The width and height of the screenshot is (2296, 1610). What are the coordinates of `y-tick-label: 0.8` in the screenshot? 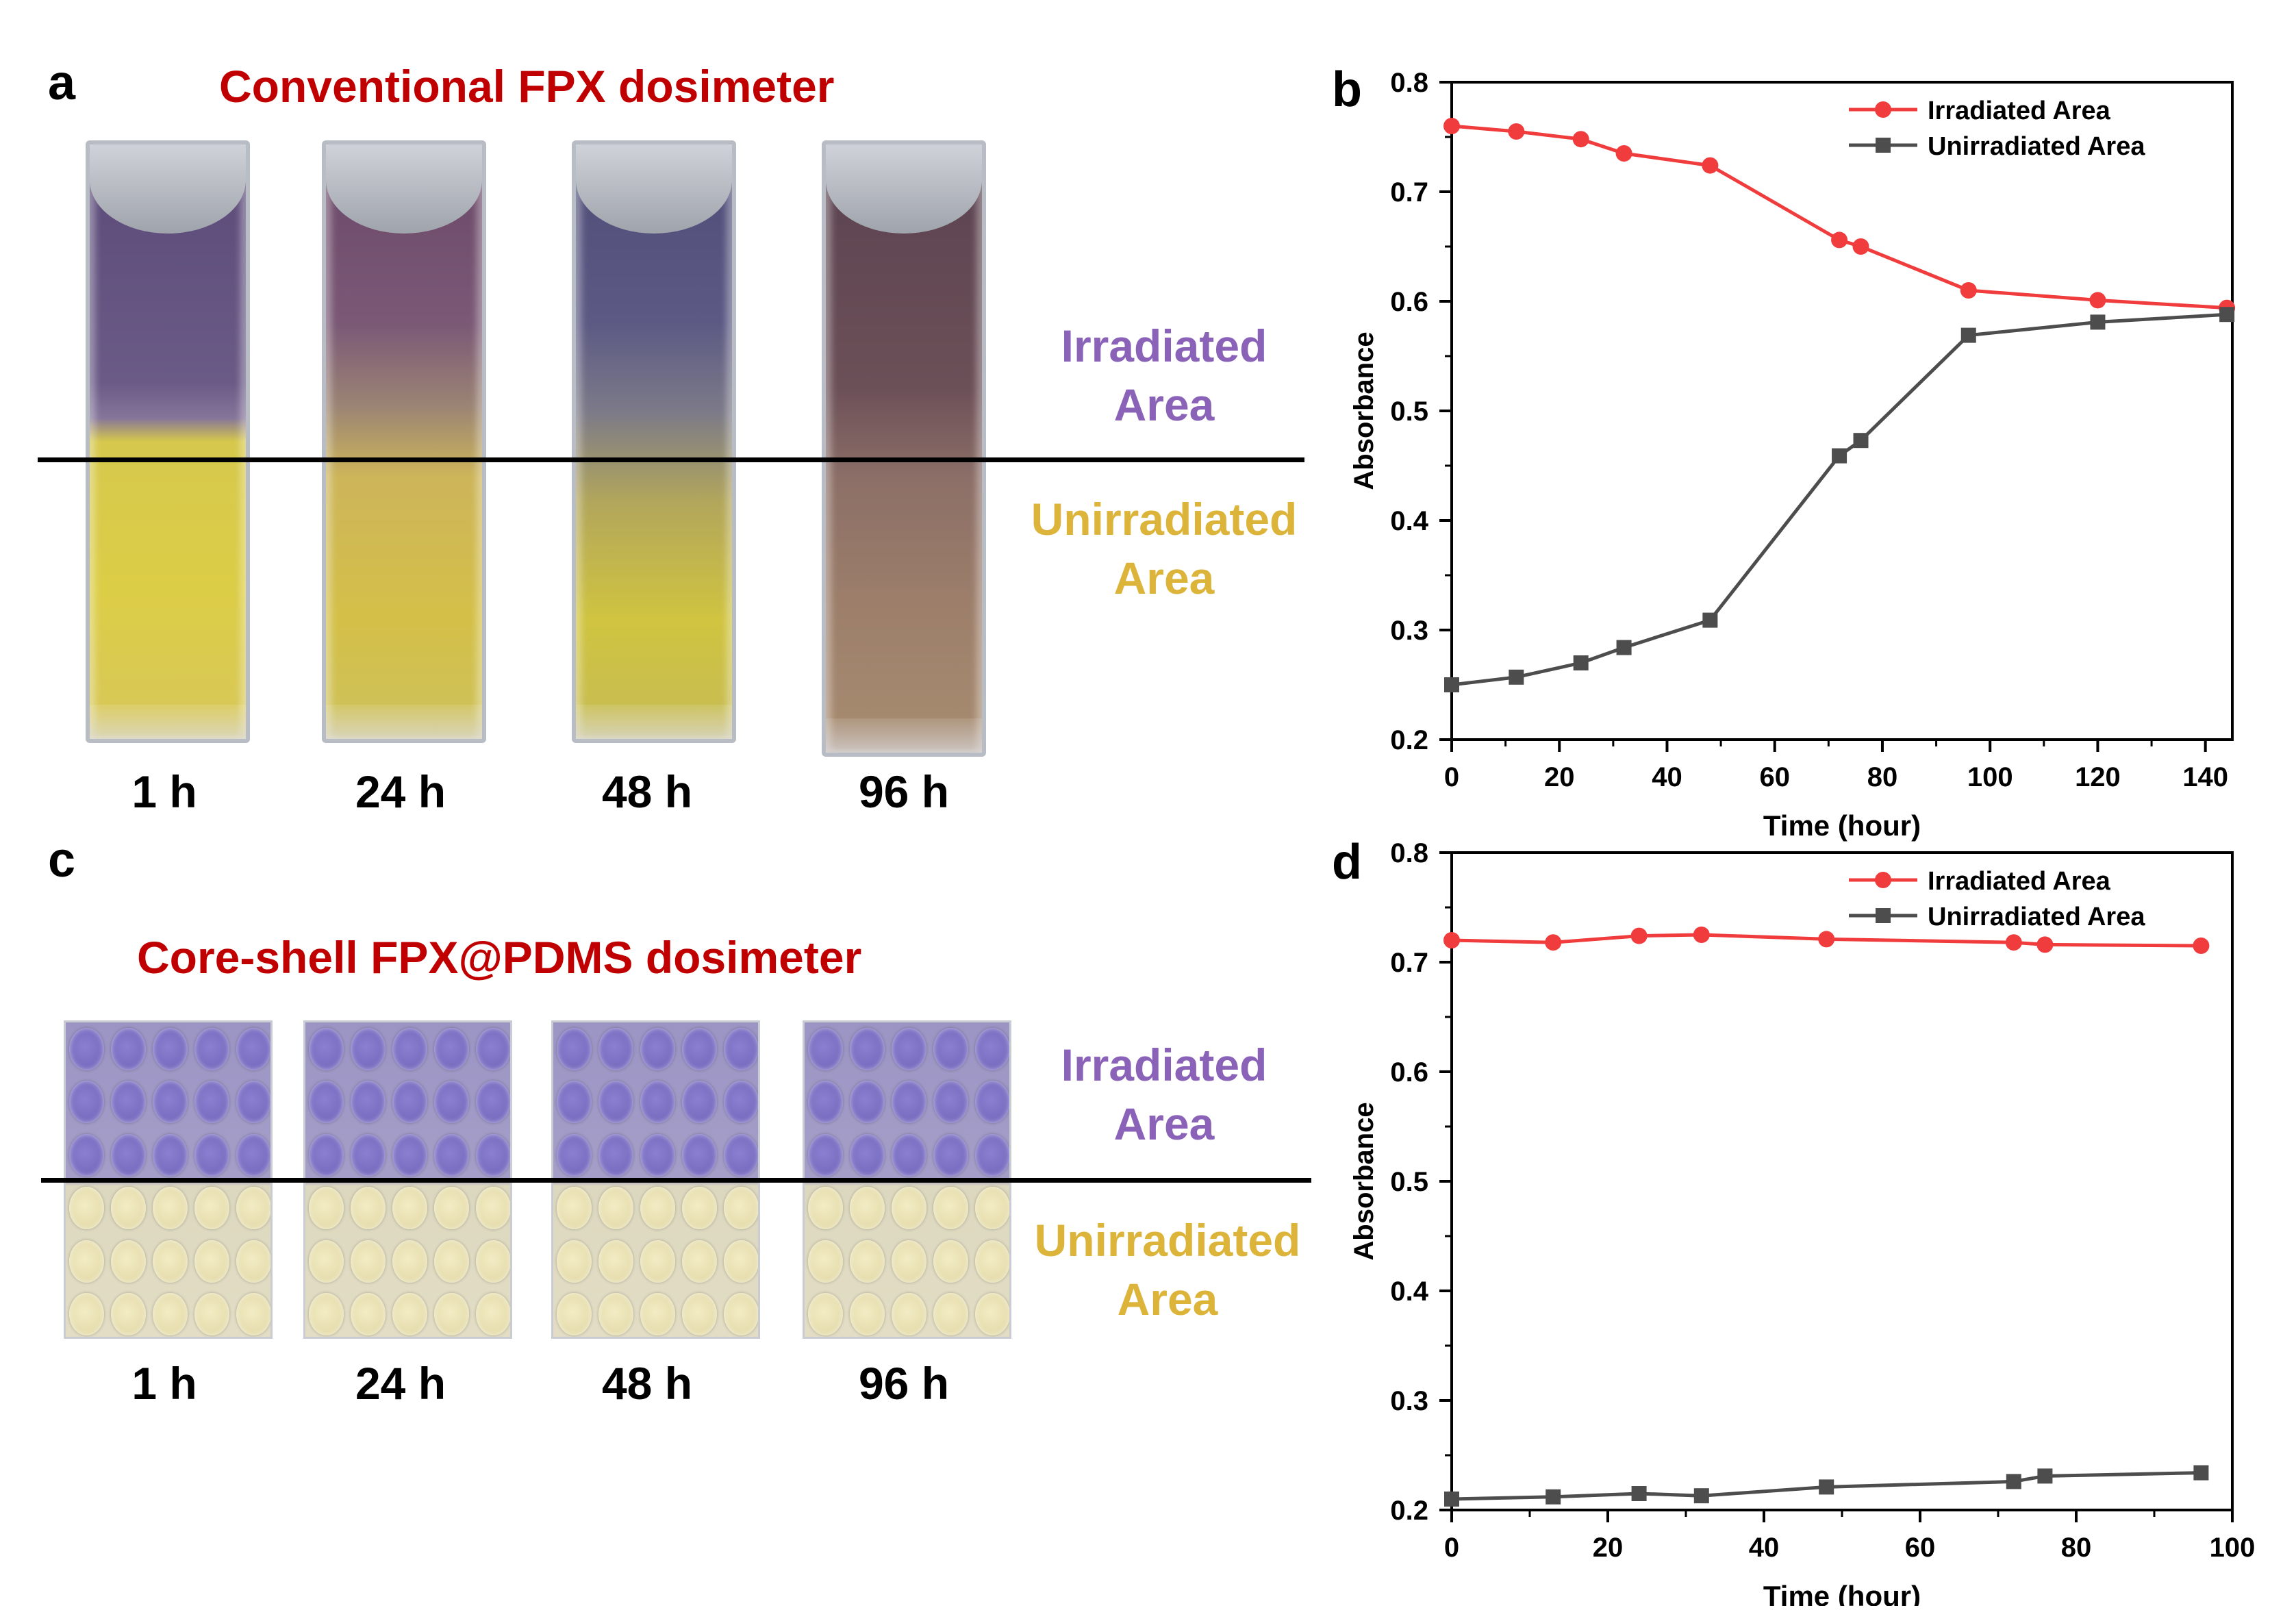 It's located at (1409, 83).